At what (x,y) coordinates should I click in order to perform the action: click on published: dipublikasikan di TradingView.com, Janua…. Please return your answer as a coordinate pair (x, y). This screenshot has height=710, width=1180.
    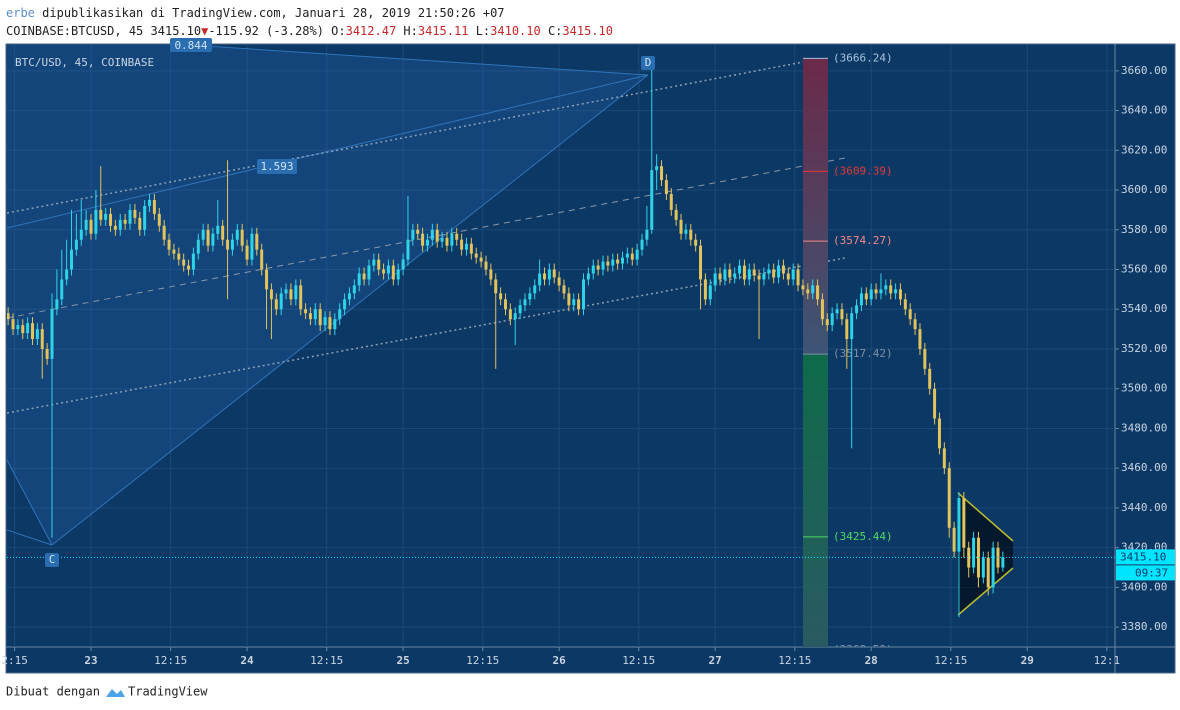
    Looking at the image, I should click on (273, 13).